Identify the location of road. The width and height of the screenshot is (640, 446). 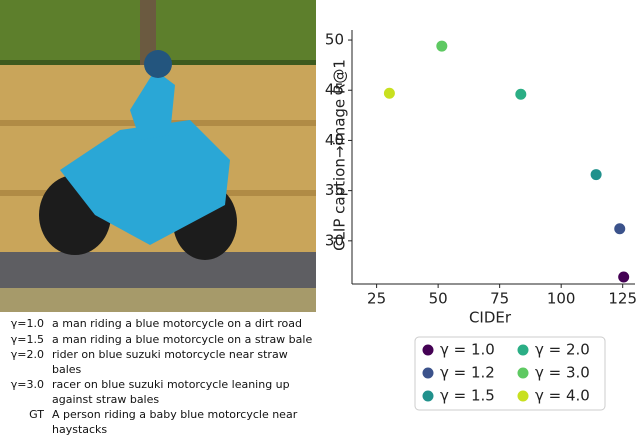
(158, 270).